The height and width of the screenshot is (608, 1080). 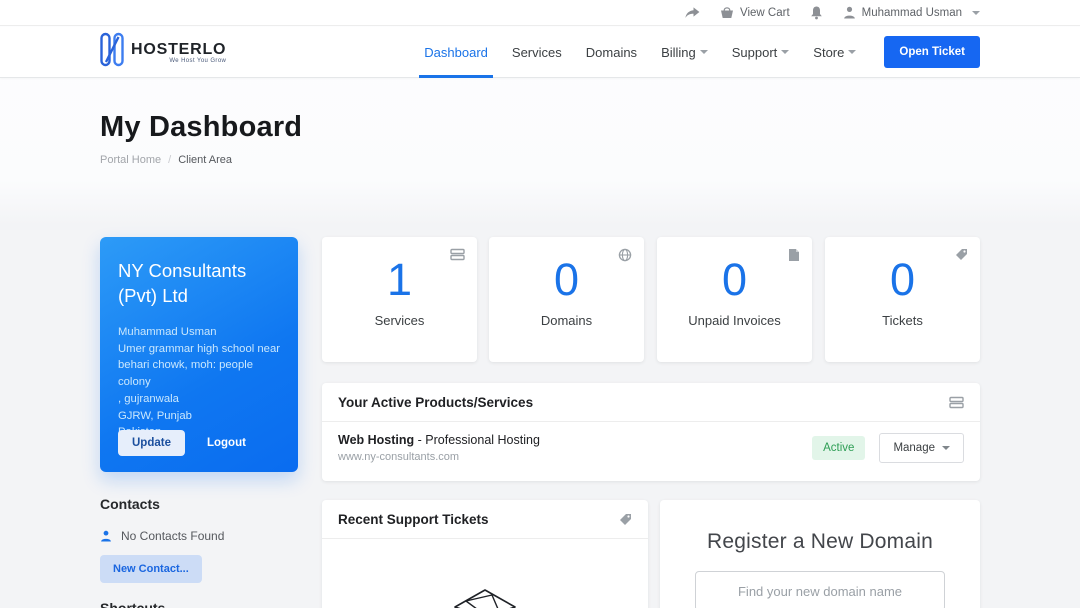 I want to click on breadcrumb-client-area: Client Area, so click(x=205, y=160).